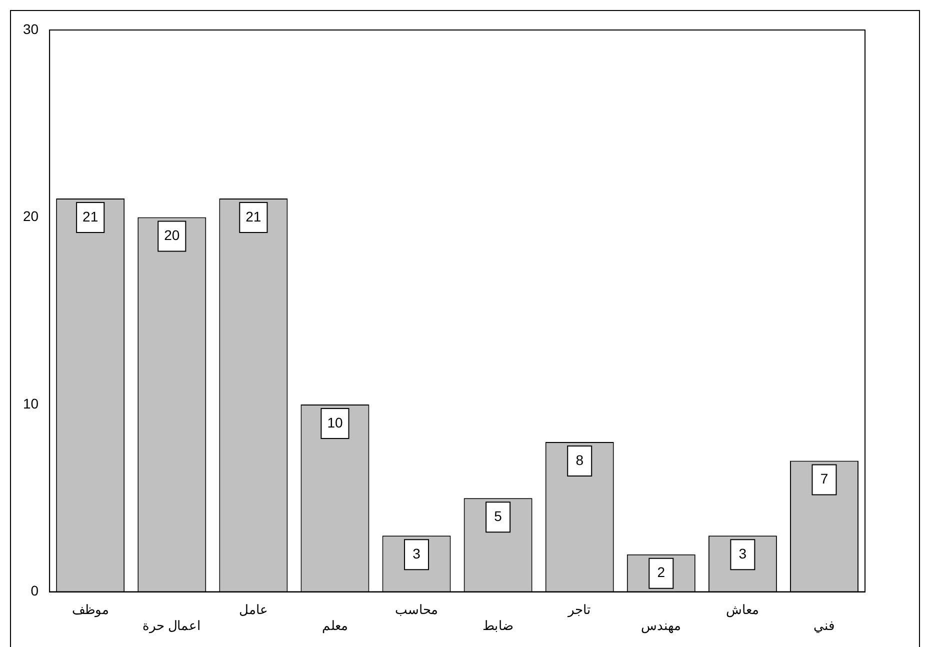 The image size is (930, 647). I want to click on y-tick-label: 20, so click(30, 216).